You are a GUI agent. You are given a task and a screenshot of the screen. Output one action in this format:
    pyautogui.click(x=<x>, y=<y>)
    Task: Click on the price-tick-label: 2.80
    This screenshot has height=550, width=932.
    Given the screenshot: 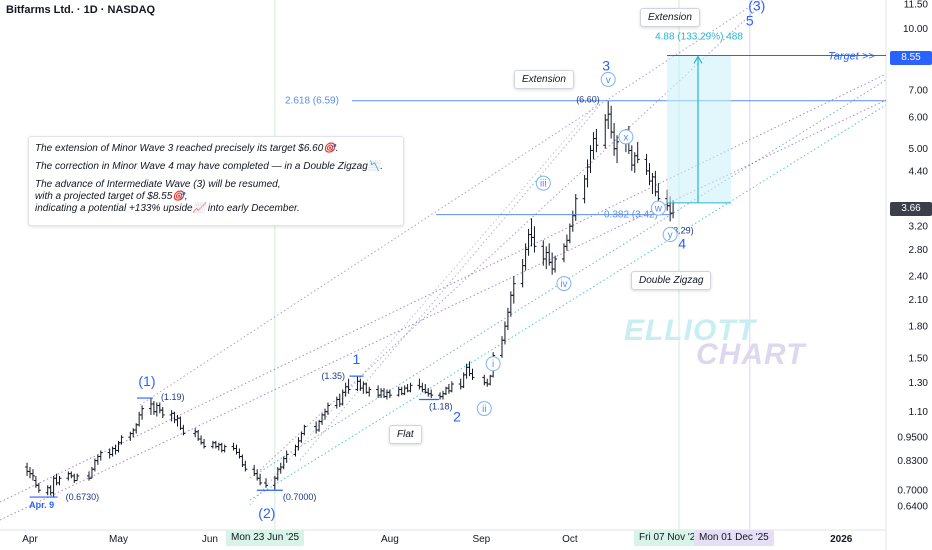 What is the action you would take?
    pyautogui.click(x=919, y=250)
    